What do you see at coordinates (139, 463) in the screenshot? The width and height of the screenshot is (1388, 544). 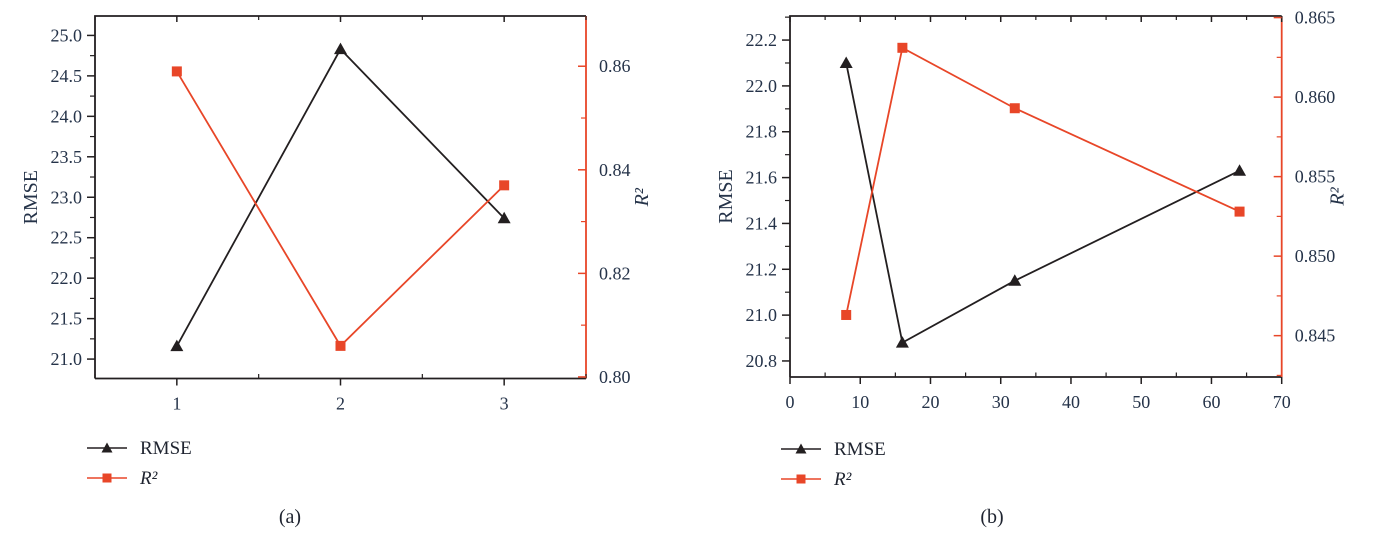 I see `legend-a: RMSE R²` at bounding box center [139, 463].